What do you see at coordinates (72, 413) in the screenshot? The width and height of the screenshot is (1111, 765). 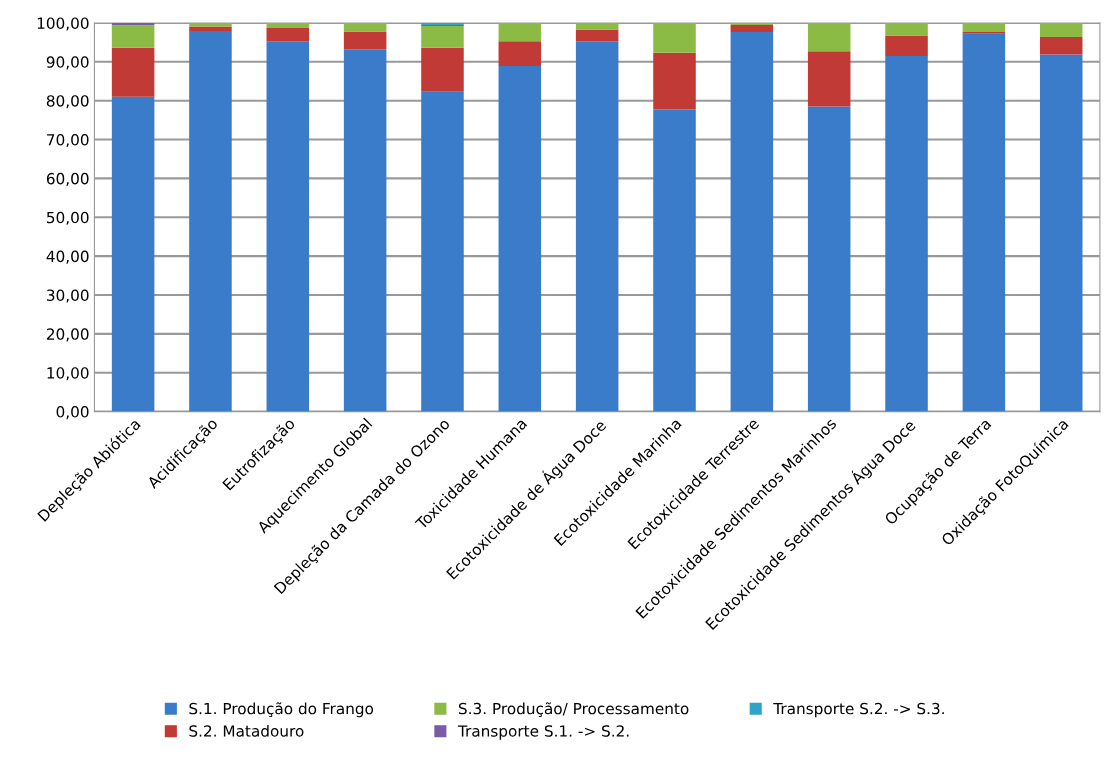 I see `y-tick-label: 0,00` at bounding box center [72, 413].